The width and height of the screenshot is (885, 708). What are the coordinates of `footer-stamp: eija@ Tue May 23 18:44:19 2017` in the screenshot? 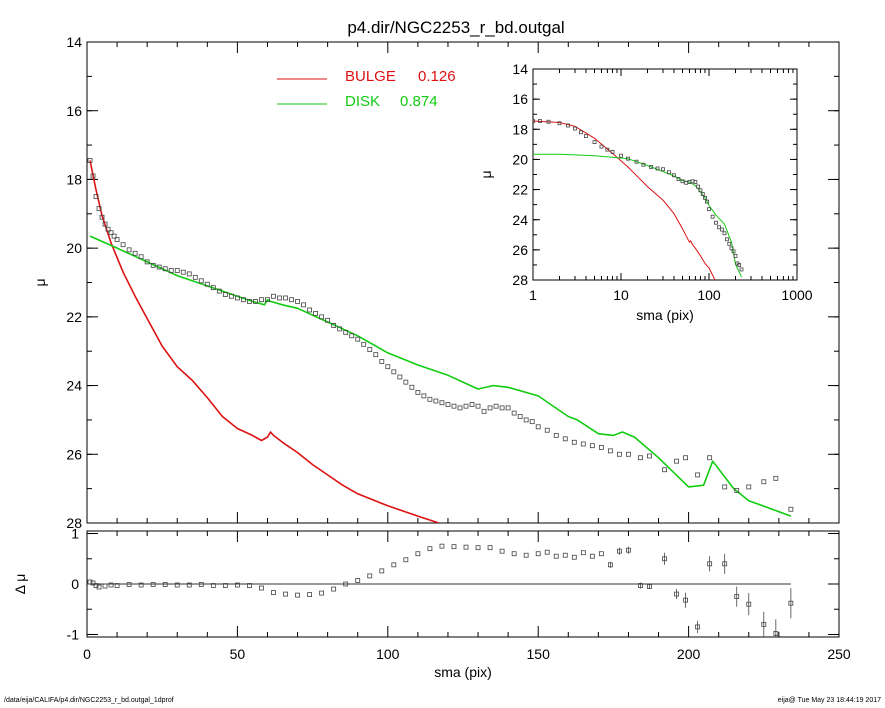 It's located at (829, 700).